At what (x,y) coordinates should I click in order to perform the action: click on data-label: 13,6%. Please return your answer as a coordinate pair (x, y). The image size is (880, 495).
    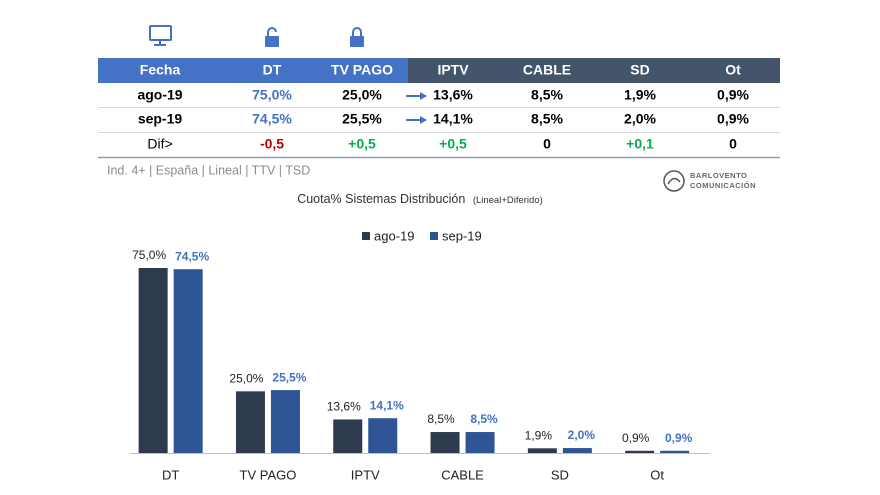
    Looking at the image, I should click on (344, 407).